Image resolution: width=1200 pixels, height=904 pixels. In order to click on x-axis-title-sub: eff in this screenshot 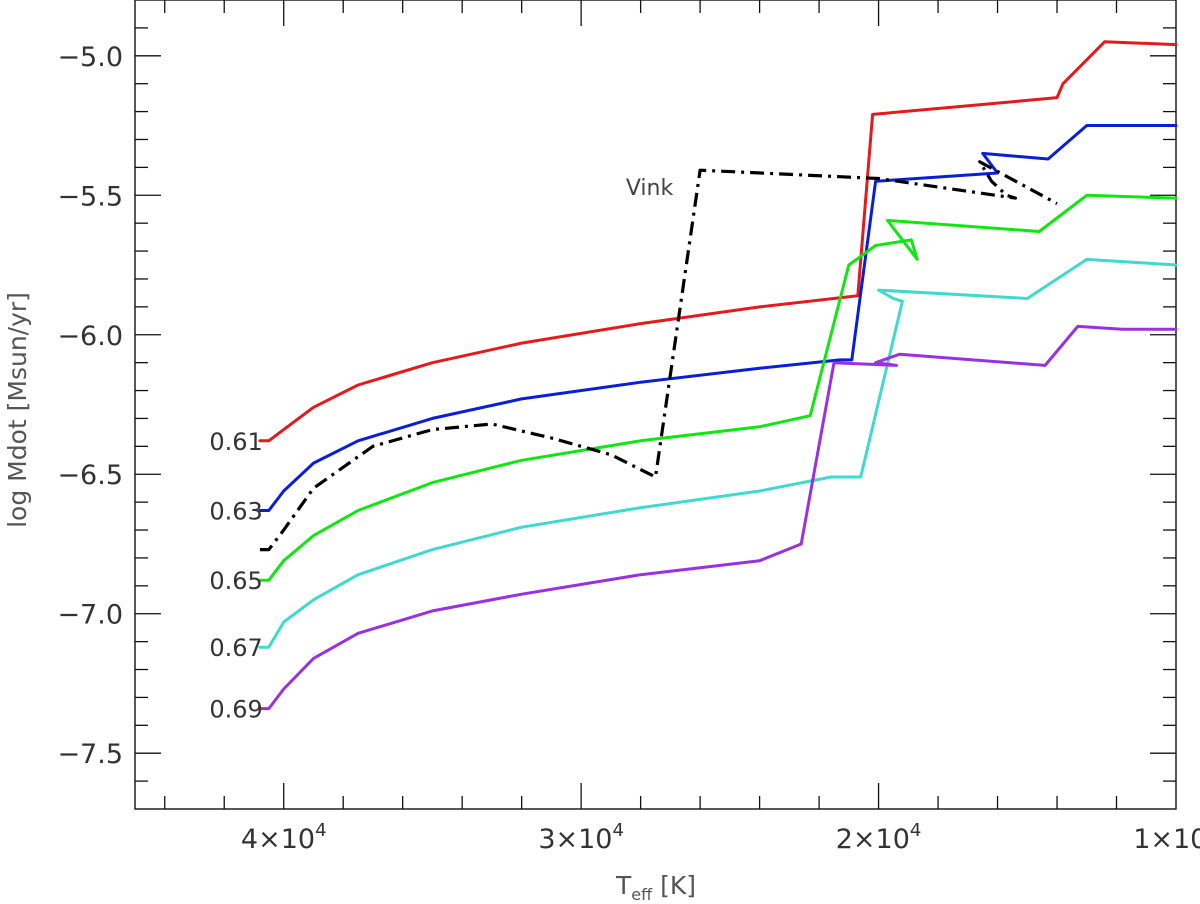, I will do `click(642, 894)`.